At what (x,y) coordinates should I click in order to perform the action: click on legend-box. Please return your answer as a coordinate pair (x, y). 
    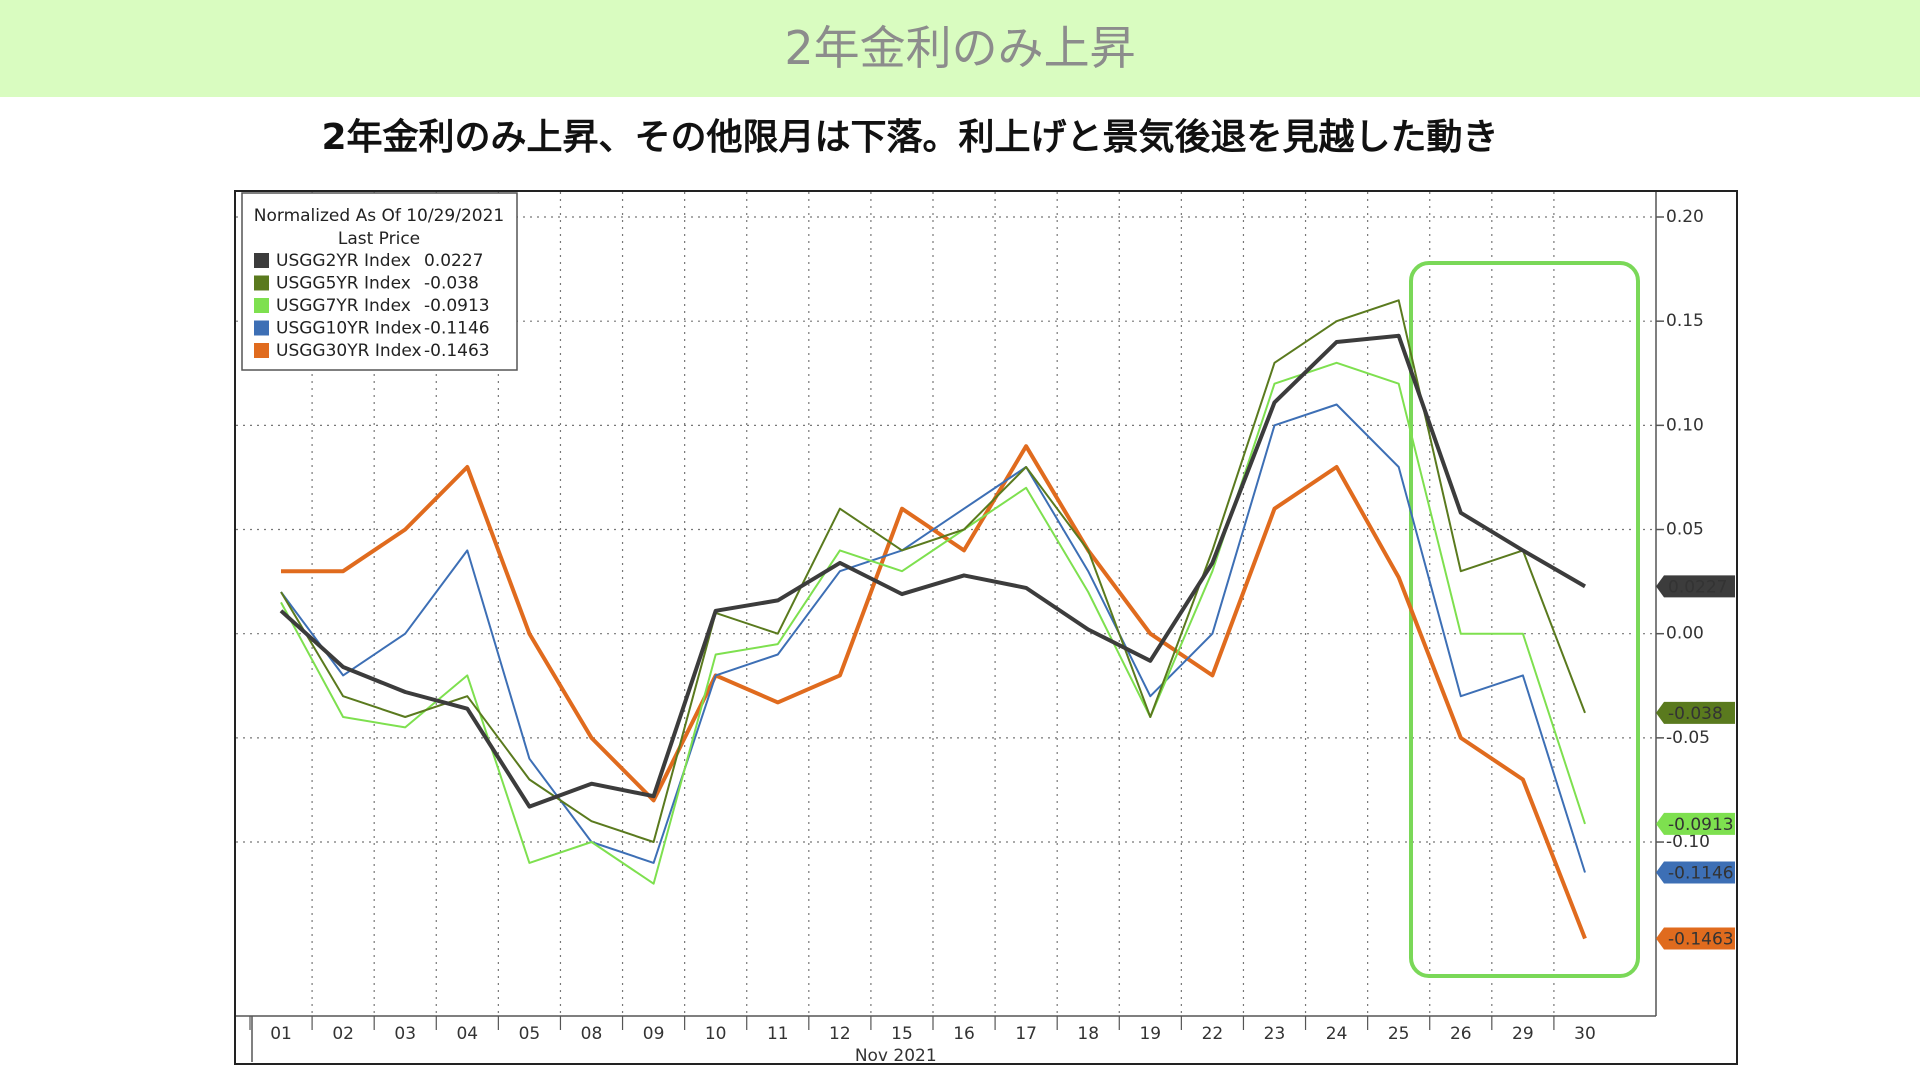
    Looking at the image, I should click on (379, 281).